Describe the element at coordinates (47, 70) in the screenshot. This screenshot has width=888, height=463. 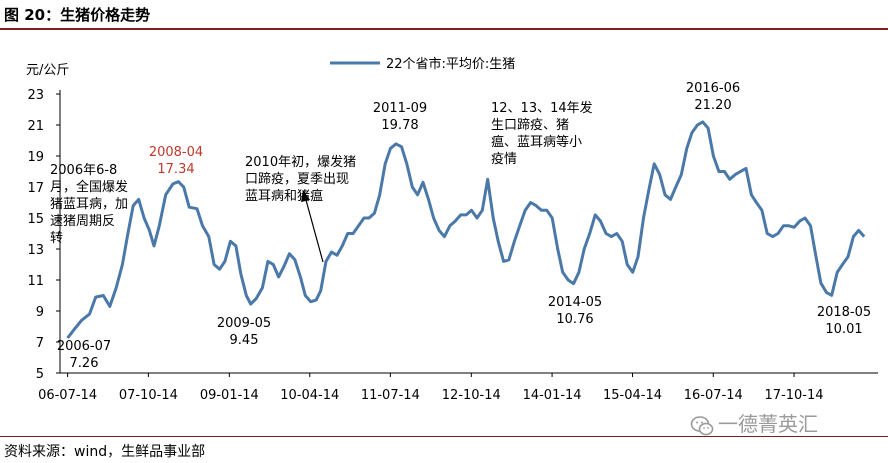
I see `y-axis-label: 元/公斤` at that location.